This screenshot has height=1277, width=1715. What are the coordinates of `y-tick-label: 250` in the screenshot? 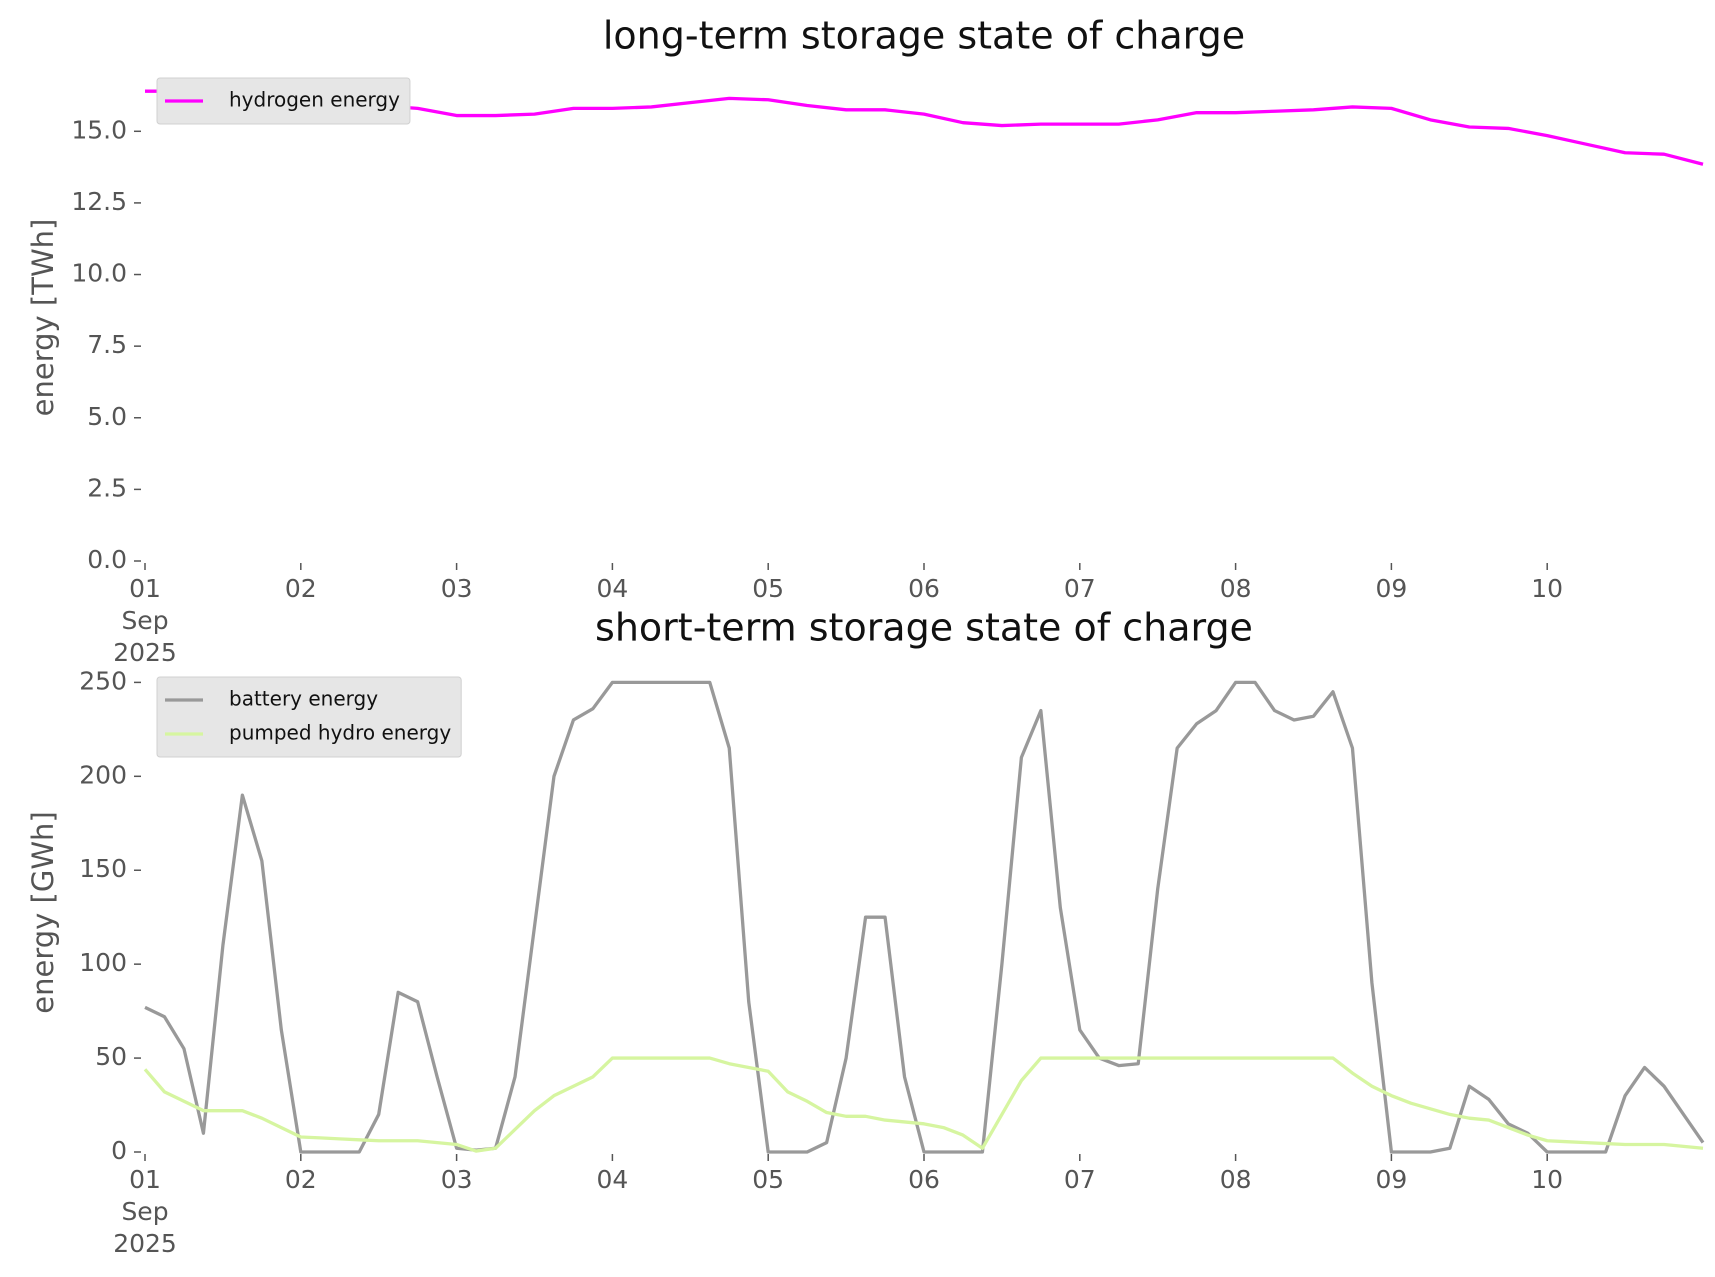 It's located at (103, 680).